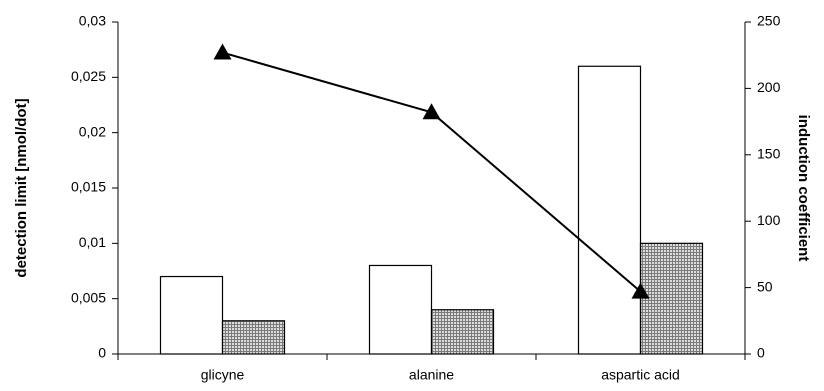 This screenshot has width=824, height=391. Describe the element at coordinates (92, 21) in the screenshot. I see `y-tick-label: 0,03` at that location.